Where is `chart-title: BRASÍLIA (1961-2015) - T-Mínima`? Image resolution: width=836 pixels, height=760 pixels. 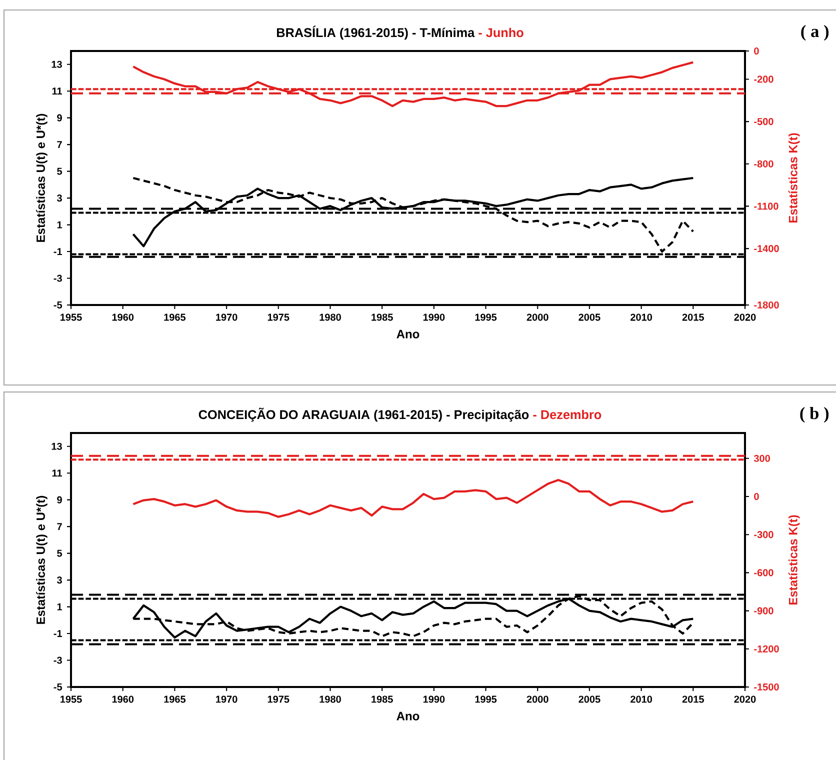
chart-title: BRASÍLIA (1961-2015) - T-Mínima is located at coordinates (375, 33).